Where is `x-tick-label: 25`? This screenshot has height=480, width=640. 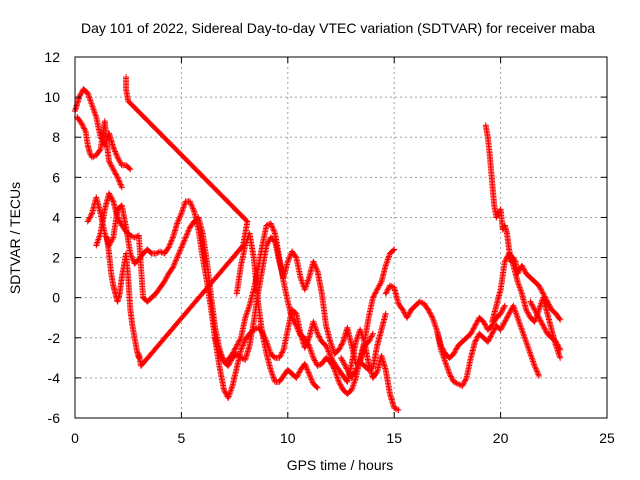
x-tick-label: 25 is located at coordinates (607, 438).